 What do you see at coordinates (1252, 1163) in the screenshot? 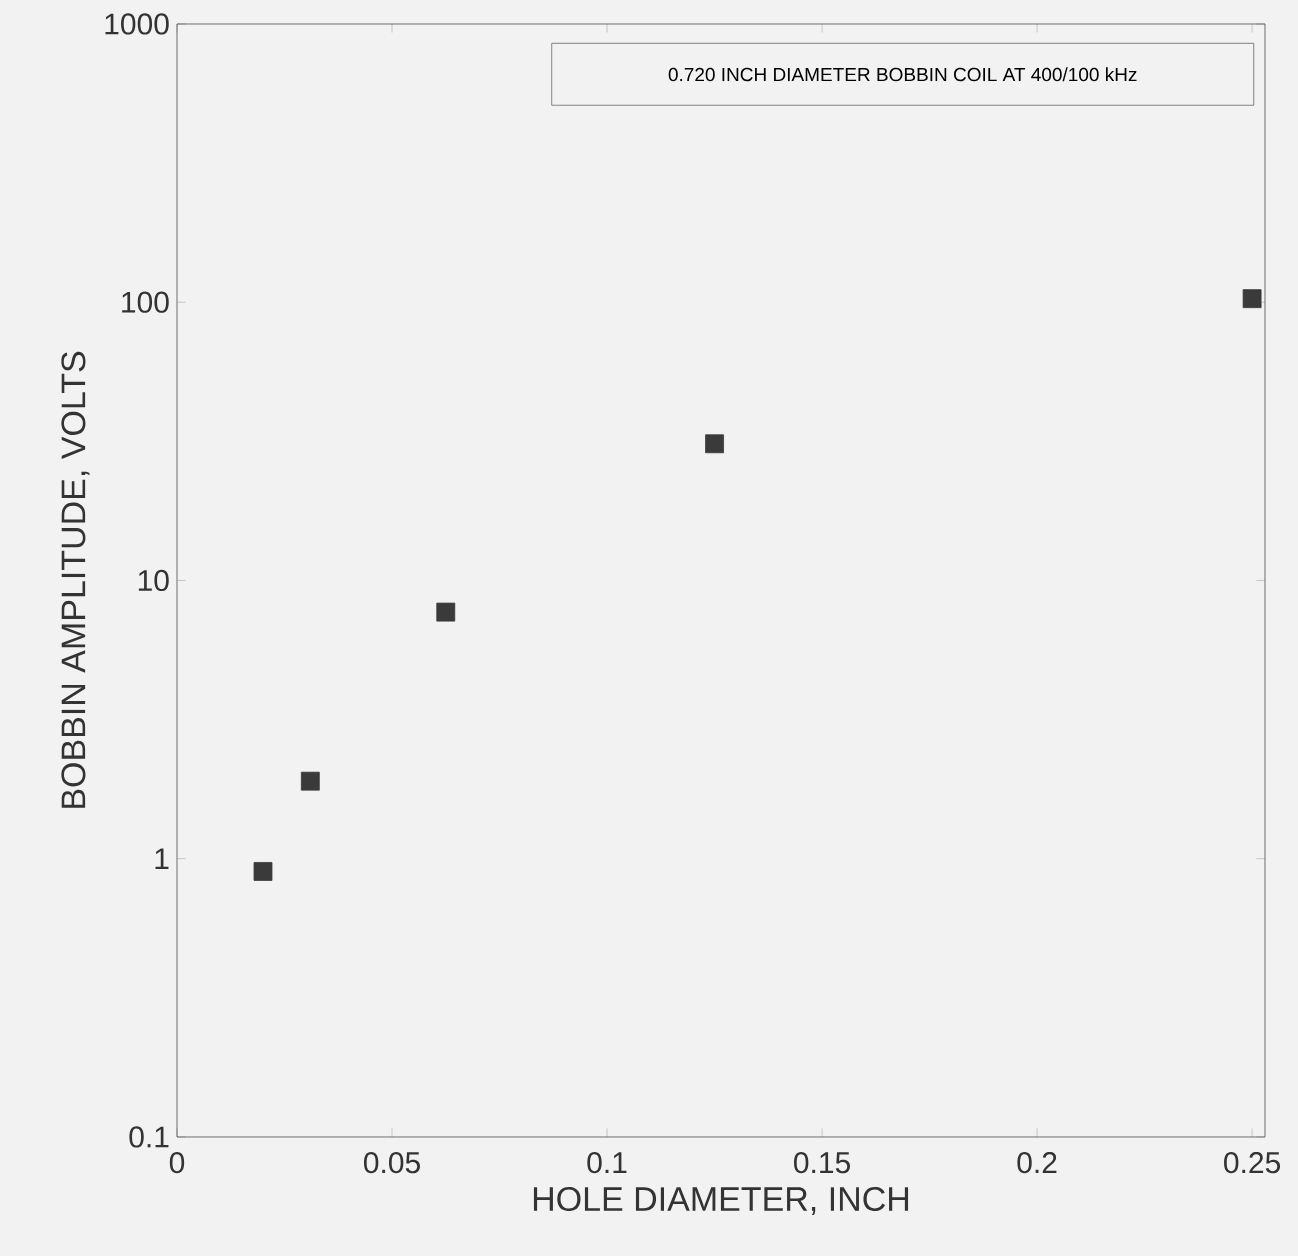
I see `x-tick-label: 0.25` at bounding box center [1252, 1163].